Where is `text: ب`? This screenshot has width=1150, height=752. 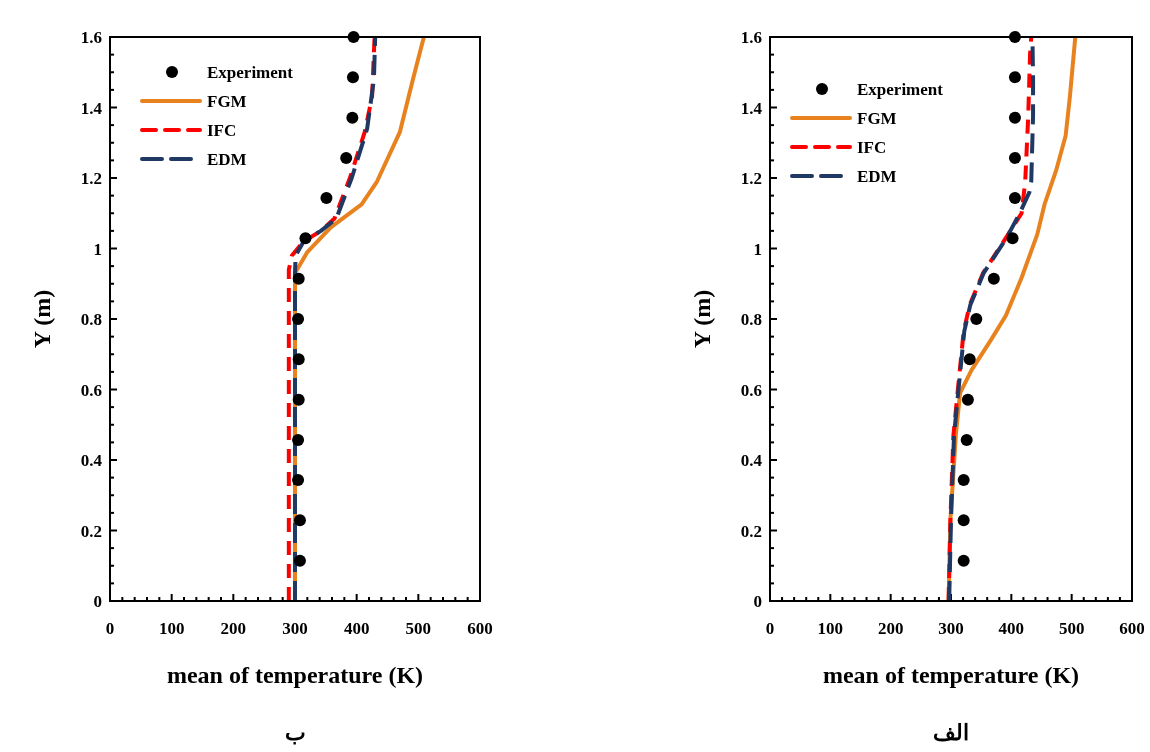
text: ب is located at coordinates (295, 732).